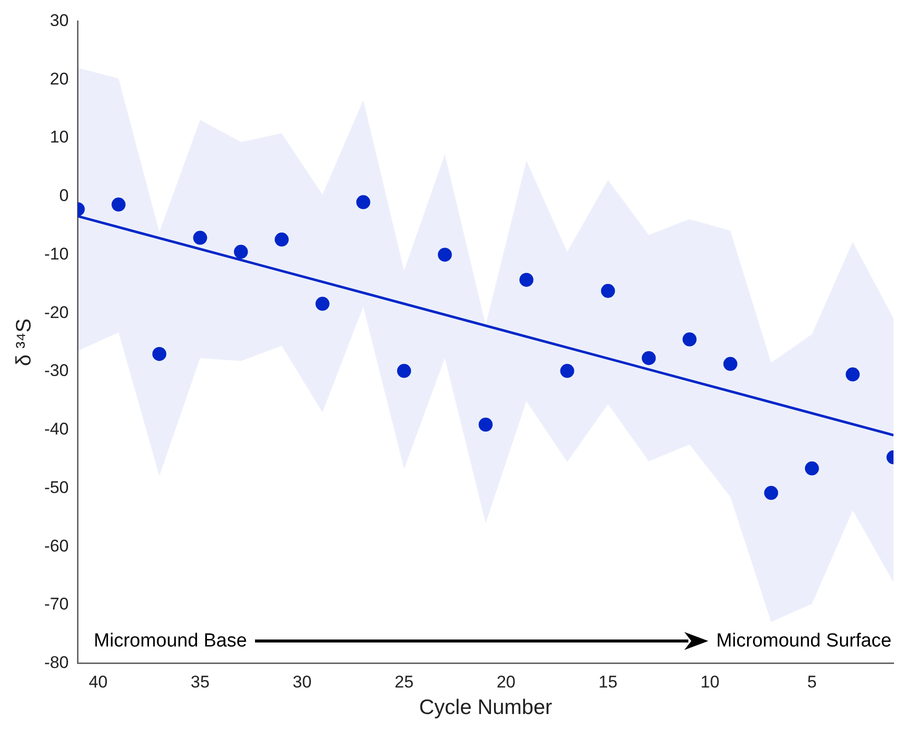 The image size is (909, 733). I want to click on x-tick-label: 15, so click(608, 682).